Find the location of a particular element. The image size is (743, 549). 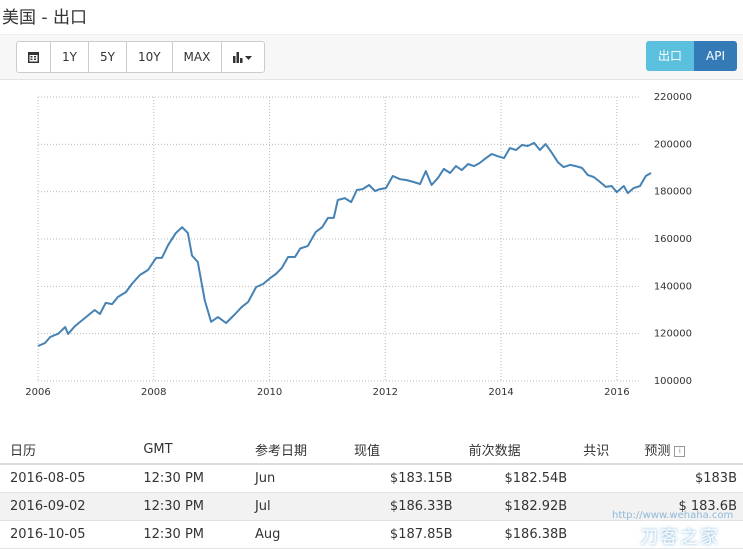

chart-type-button is located at coordinates (242, 57).